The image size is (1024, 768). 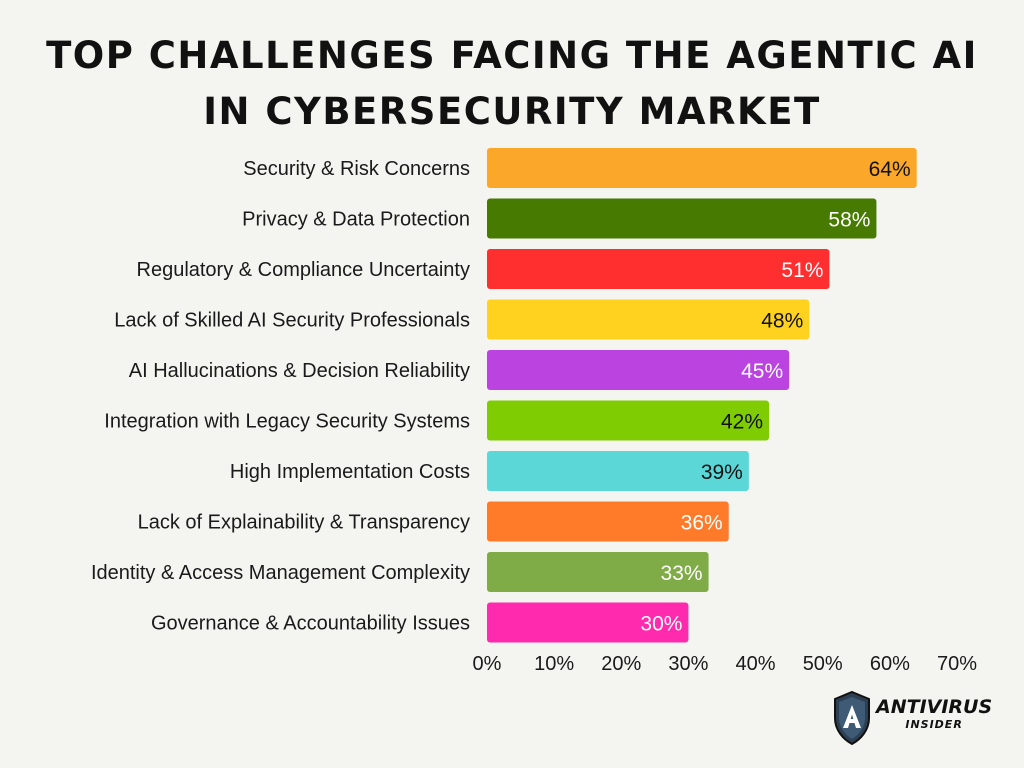 I want to click on x-tick-label: 10%, so click(x=554, y=664).